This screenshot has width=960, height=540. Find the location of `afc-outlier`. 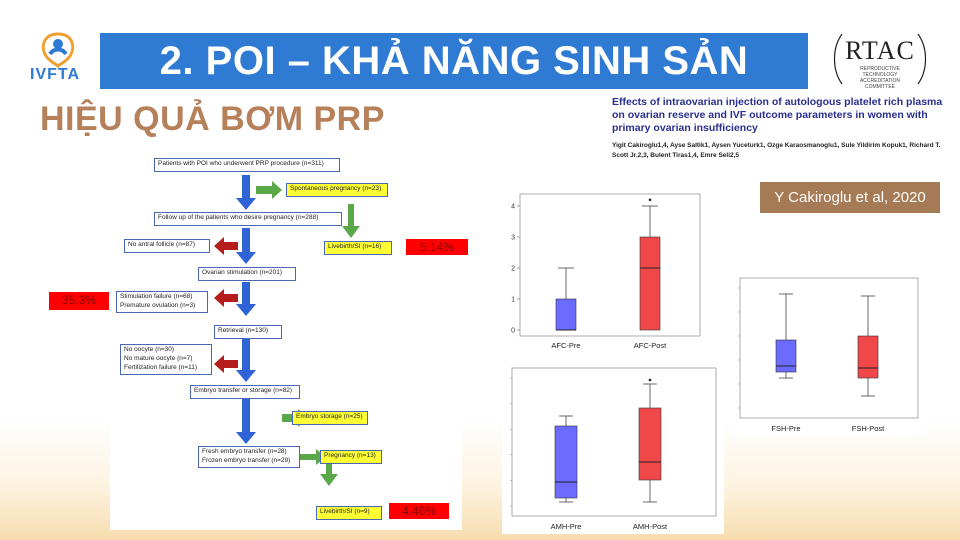

afc-outlier is located at coordinates (650, 200).